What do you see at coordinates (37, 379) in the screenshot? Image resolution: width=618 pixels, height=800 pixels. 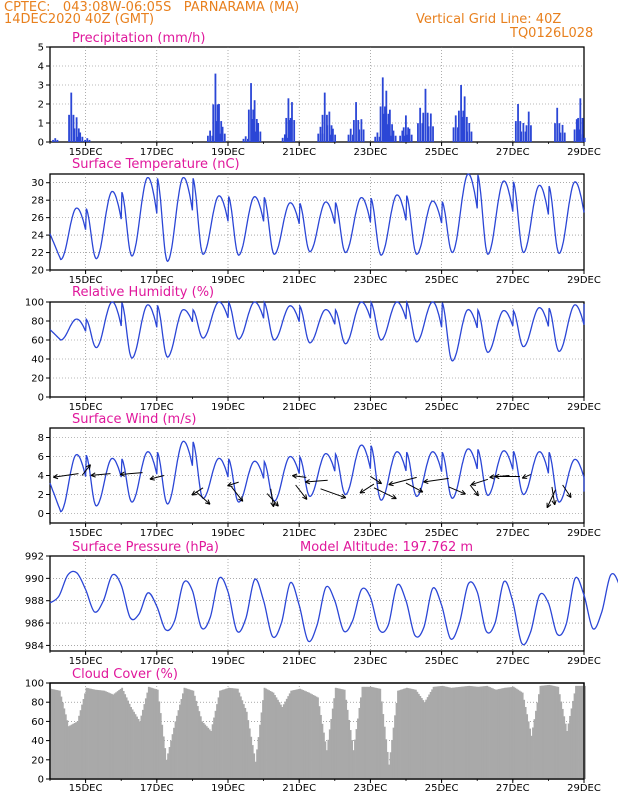 I see `y-tick-label: 20` at bounding box center [37, 379].